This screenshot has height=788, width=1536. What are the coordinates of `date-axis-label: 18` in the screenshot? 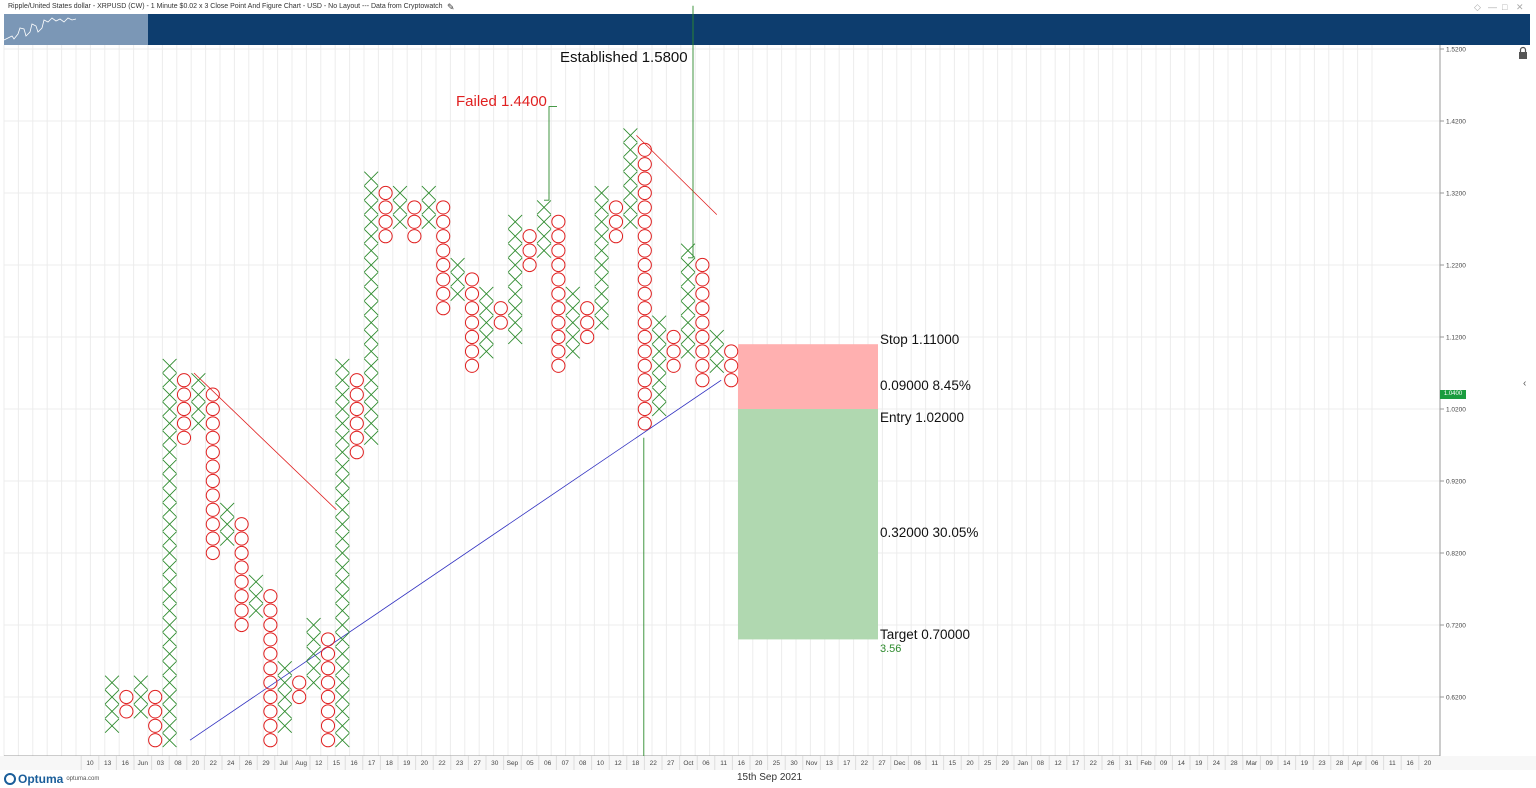 It's located at (636, 763).